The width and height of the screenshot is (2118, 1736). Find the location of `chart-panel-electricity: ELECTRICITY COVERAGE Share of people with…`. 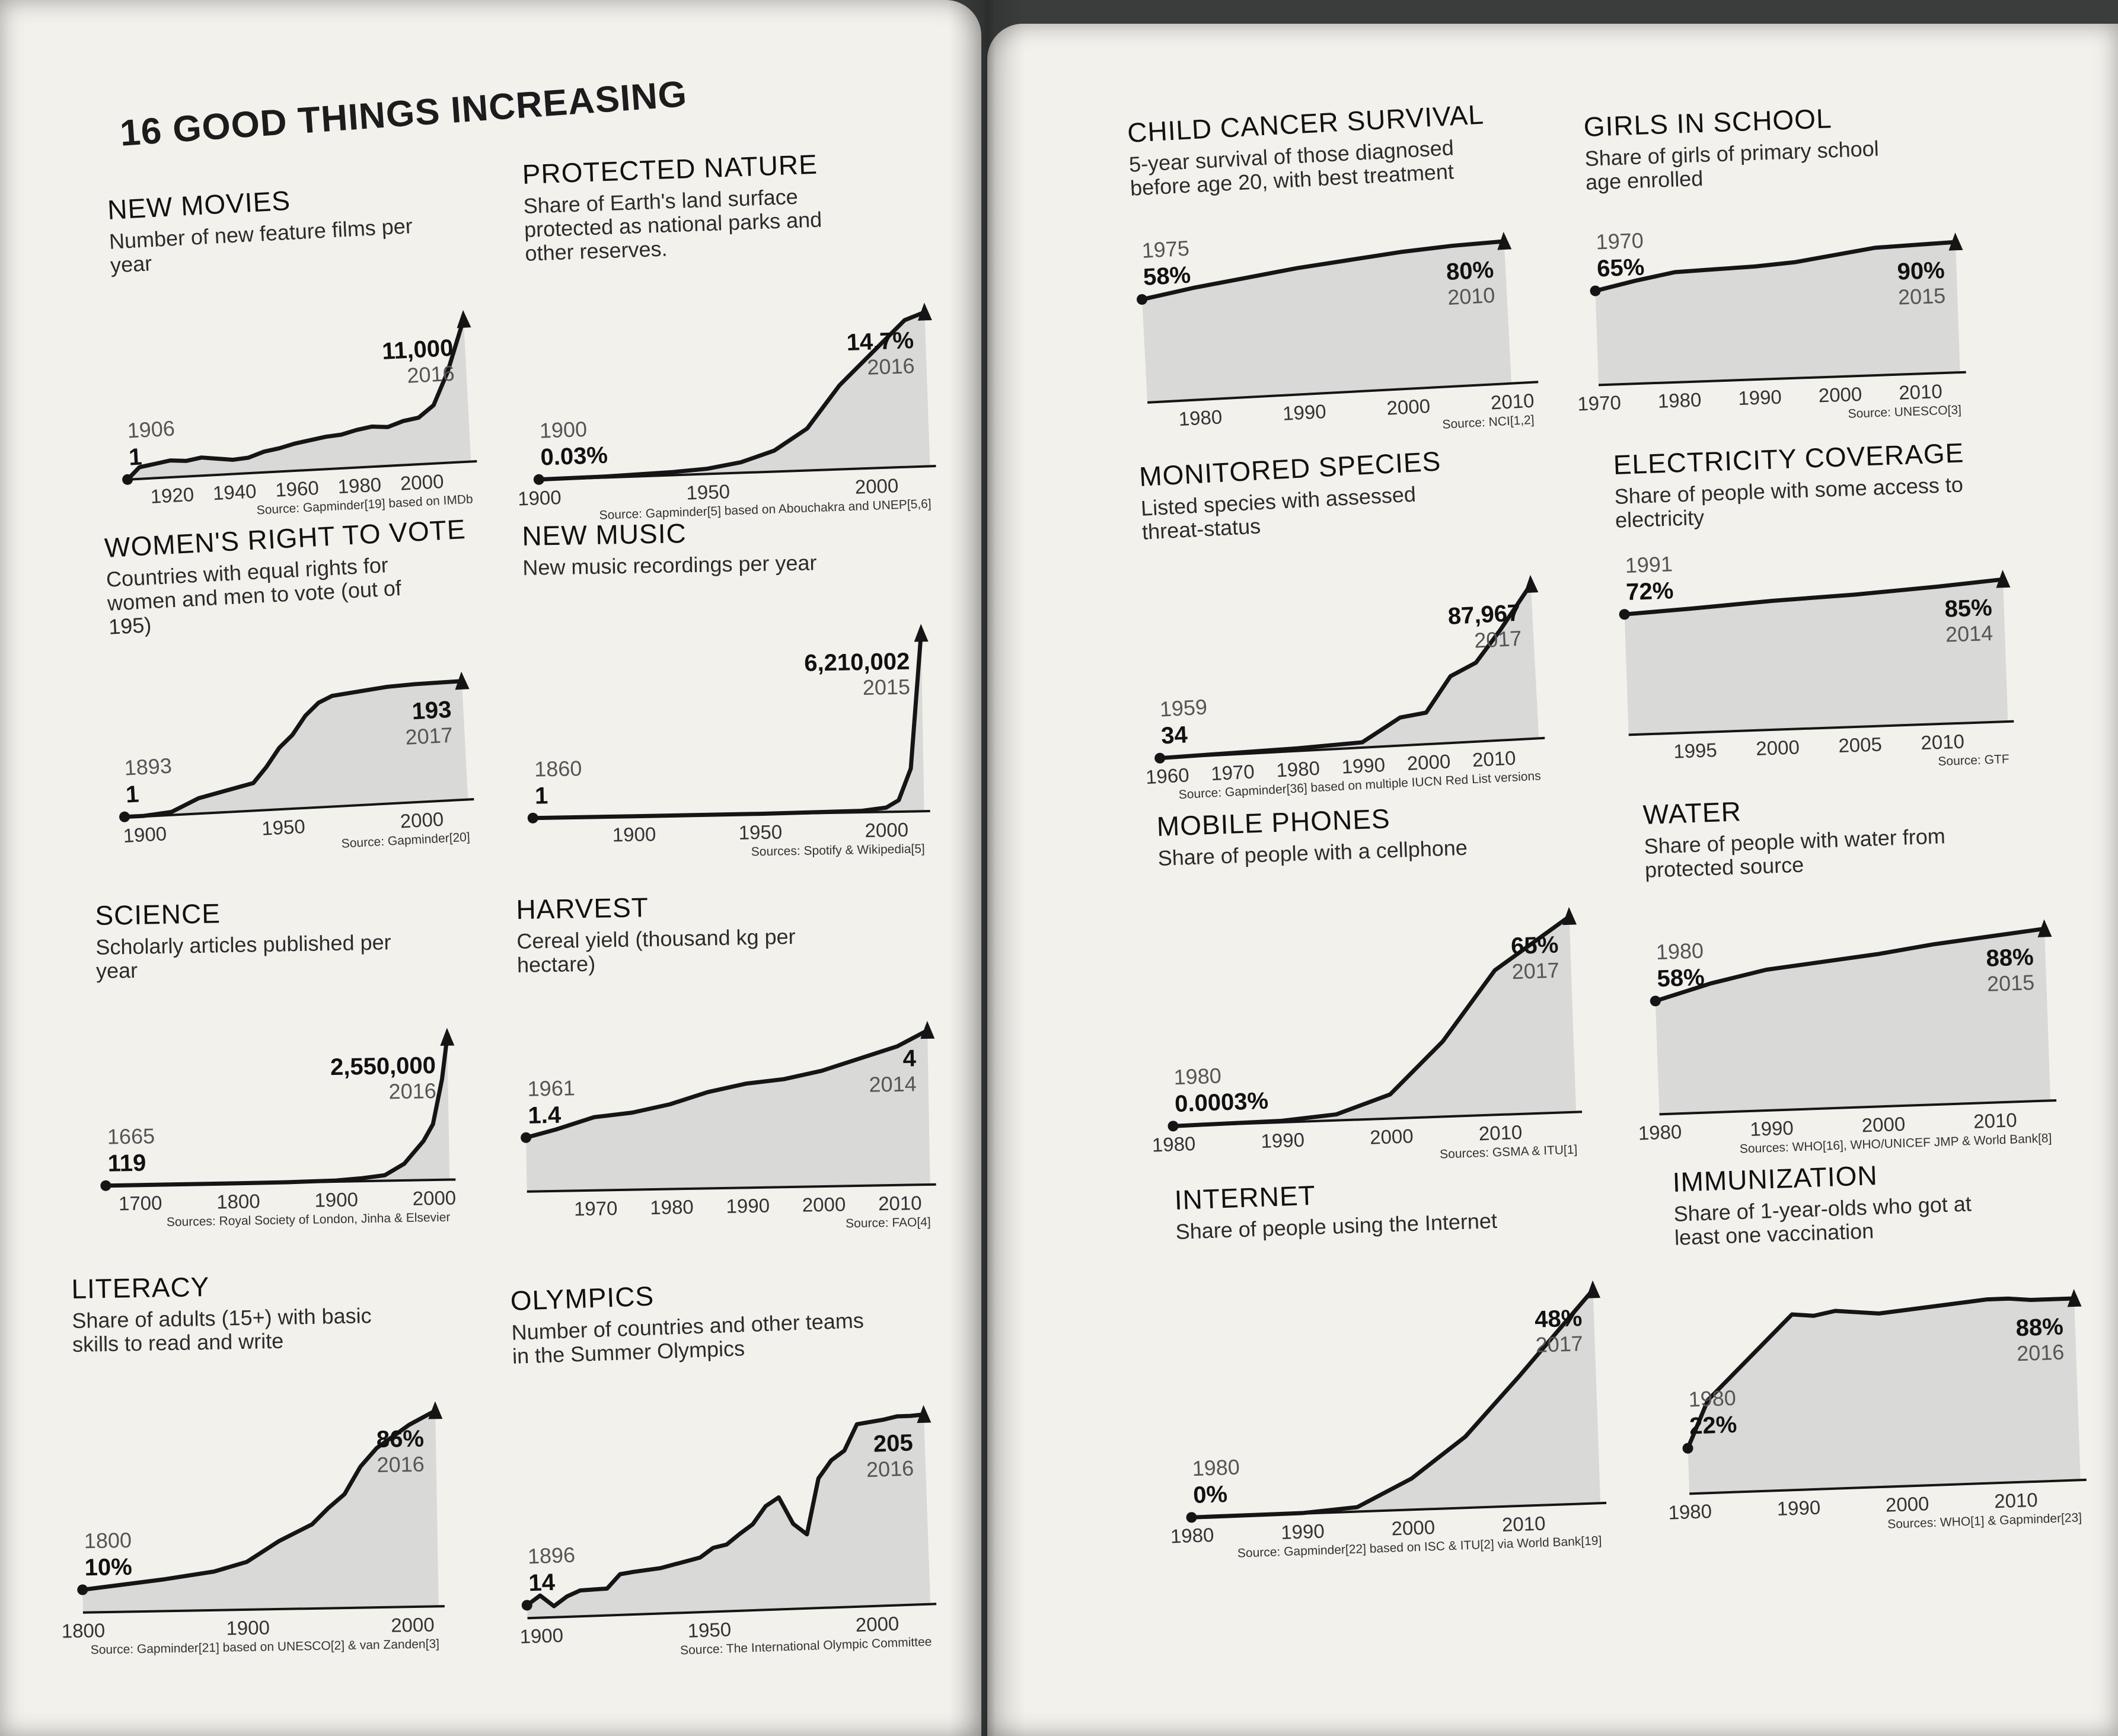

chart-panel-electricity: ELECTRICITY COVERAGE Share of people with… is located at coordinates (1820, 609).